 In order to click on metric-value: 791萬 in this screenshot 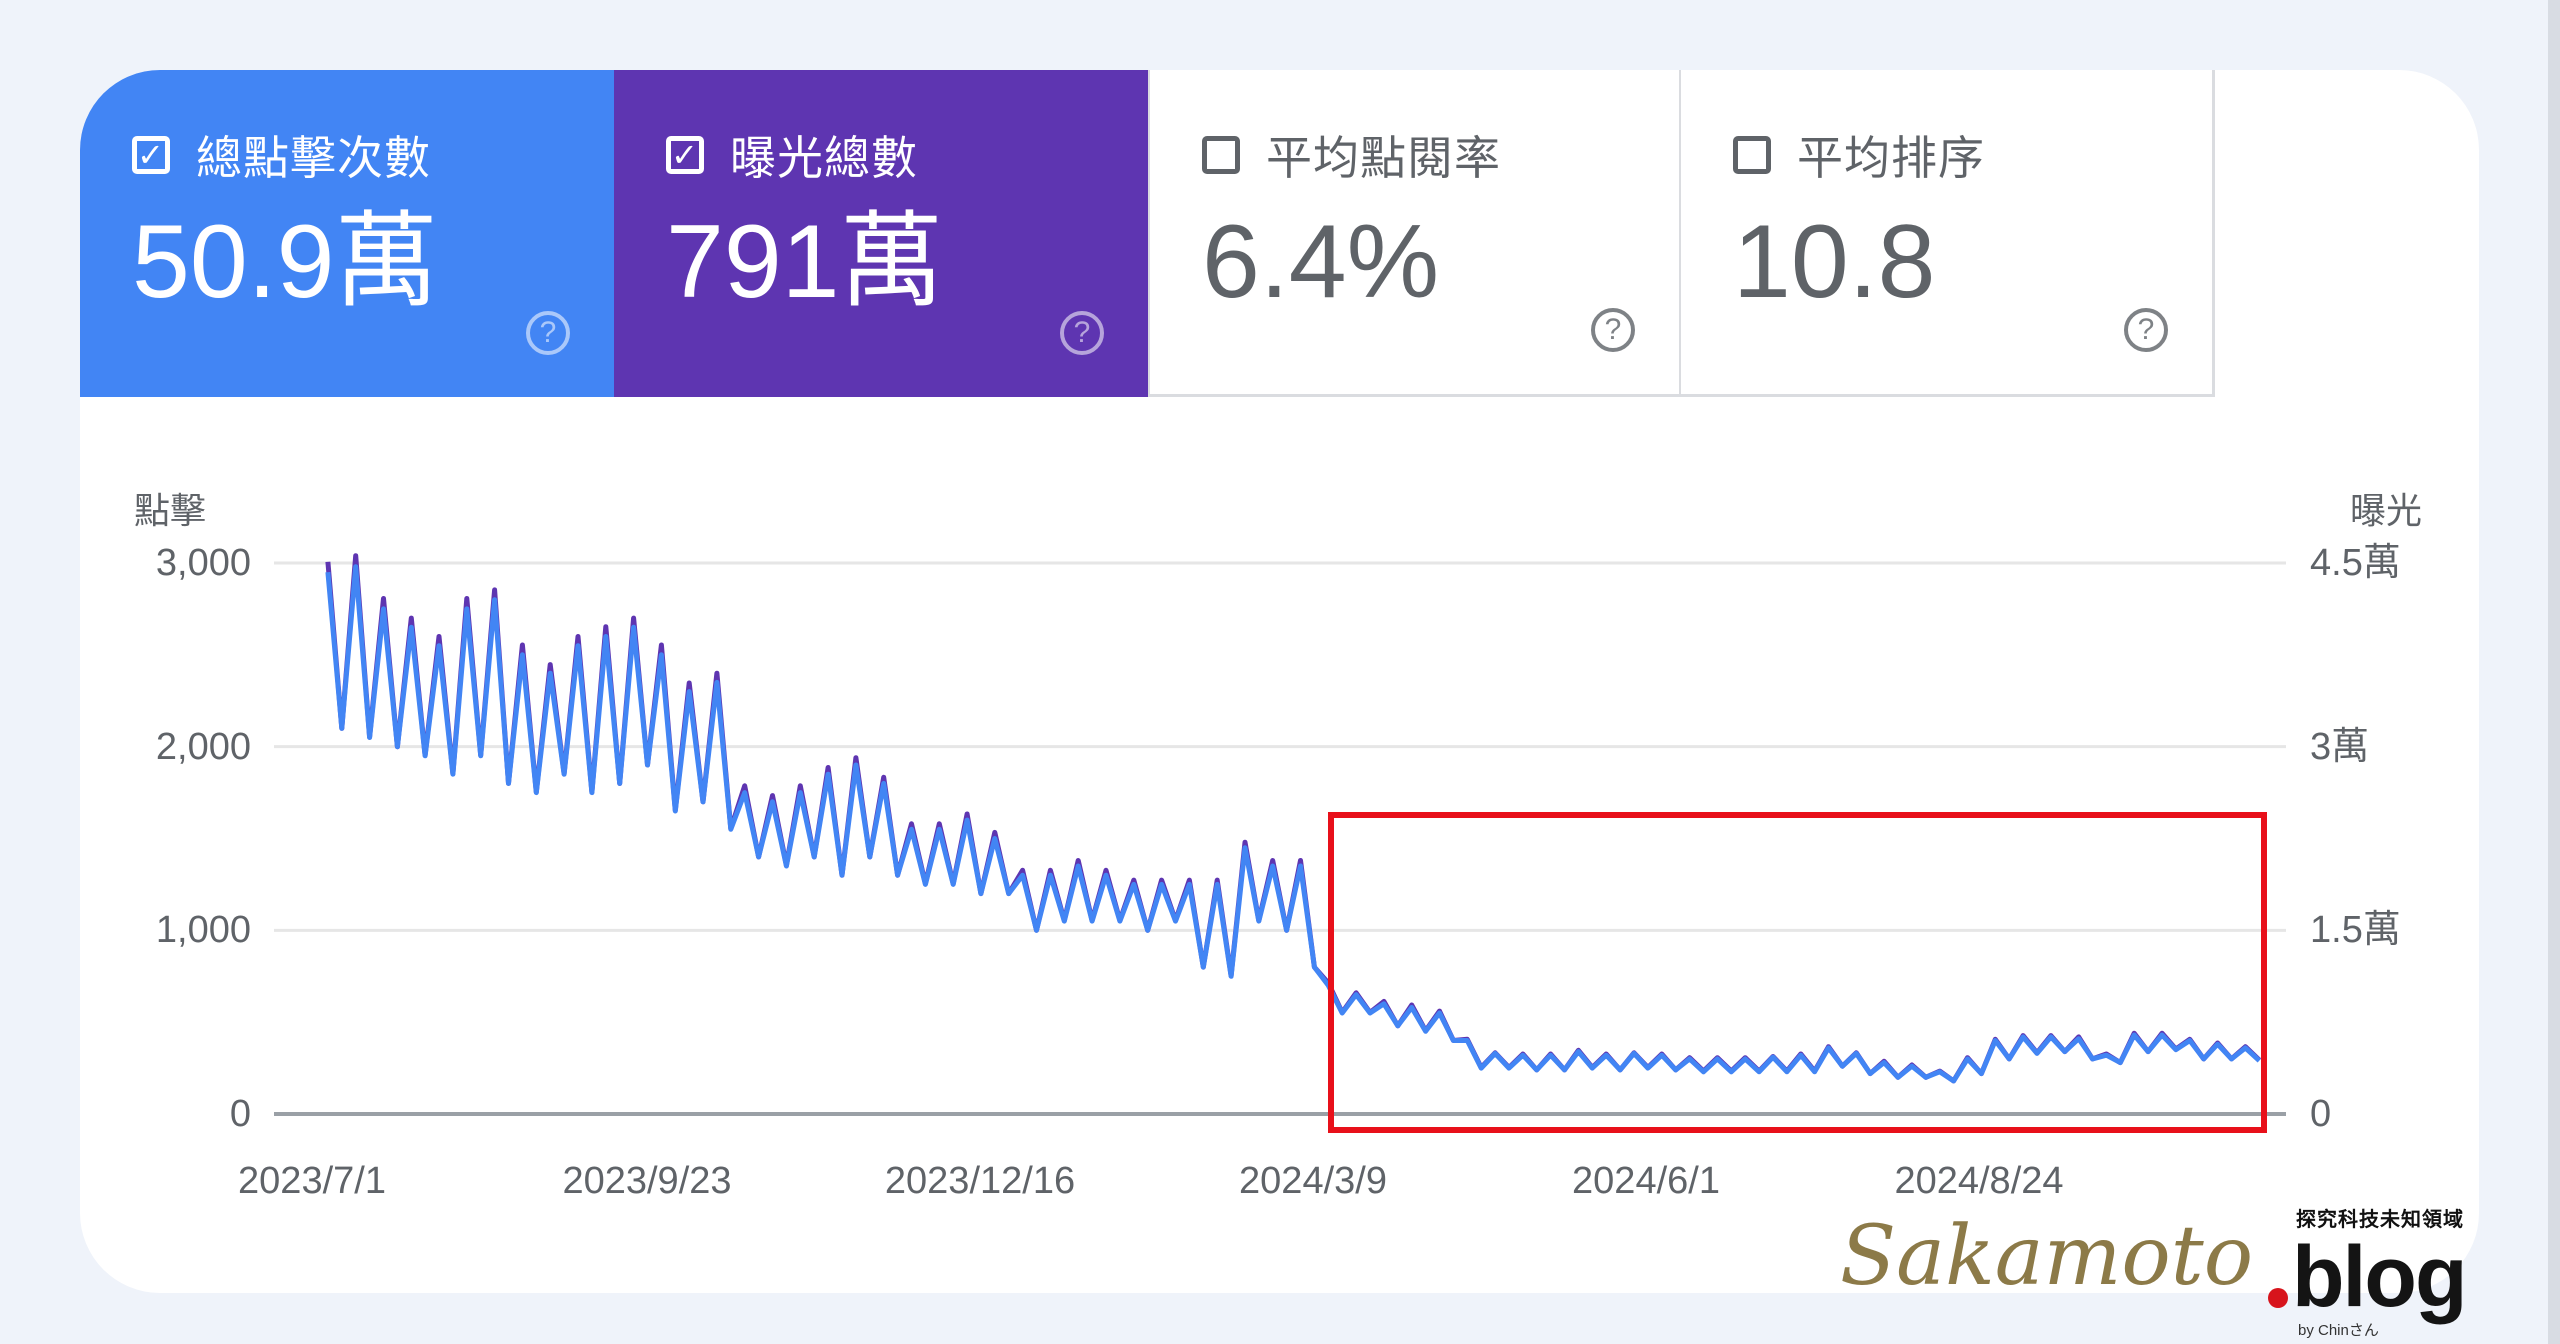, I will do `click(805, 262)`.